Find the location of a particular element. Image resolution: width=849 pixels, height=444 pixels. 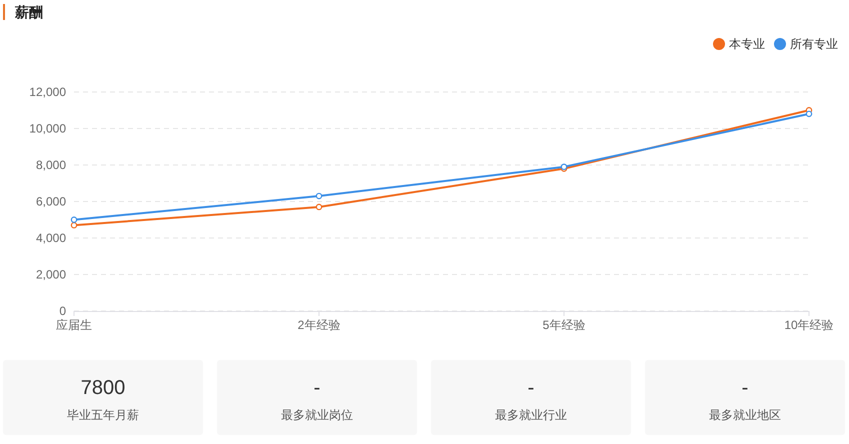

text: 毕业五年月薪 is located at coordinates (103, 415).